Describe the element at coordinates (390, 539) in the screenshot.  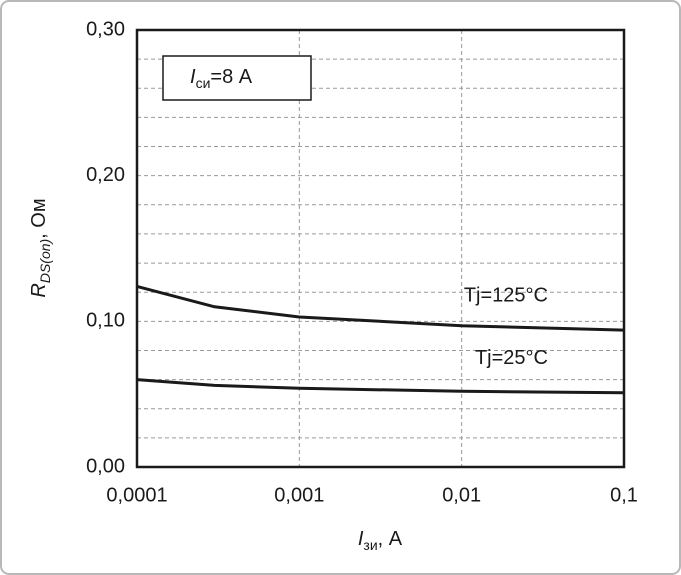
I see `x-label-rest: , А` at that location.